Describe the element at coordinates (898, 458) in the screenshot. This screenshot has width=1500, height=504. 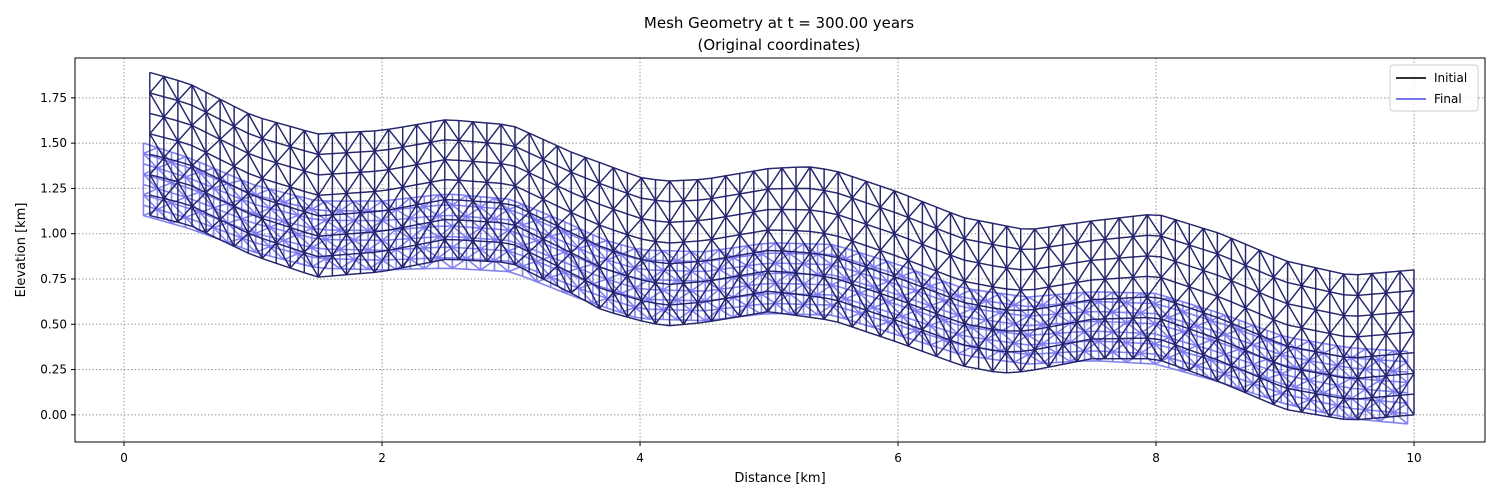
I see `x-tick-label: 6` at that location.